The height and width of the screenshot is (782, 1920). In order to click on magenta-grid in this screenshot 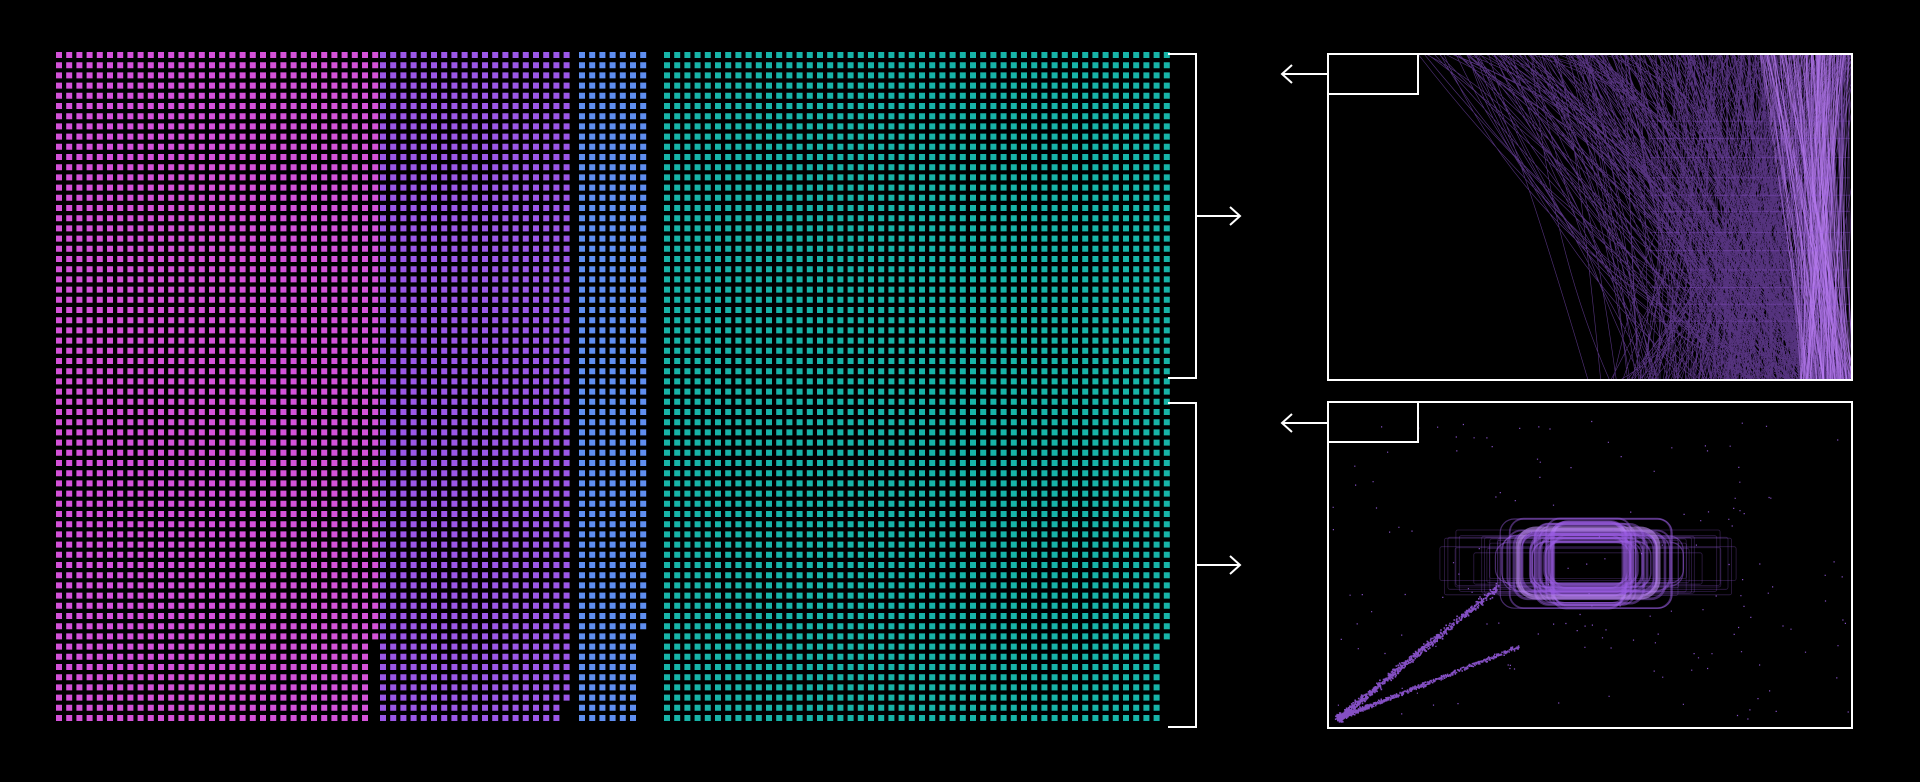, I will do `click(217, 386)`.